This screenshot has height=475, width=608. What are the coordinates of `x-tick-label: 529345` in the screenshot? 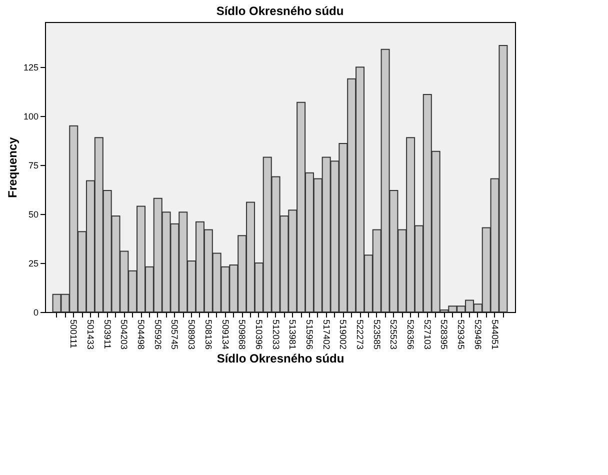 It's located at (461, 335).